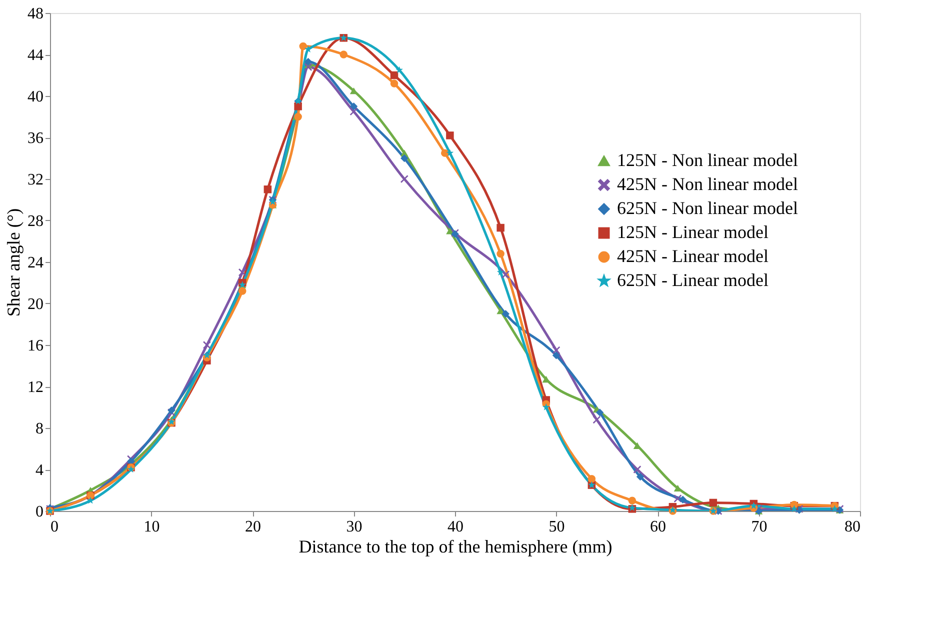  What do you see at coordinates (36, 221) in the screenshot?
I see `y-tick-label: 28` at bounding box center [36, 221].